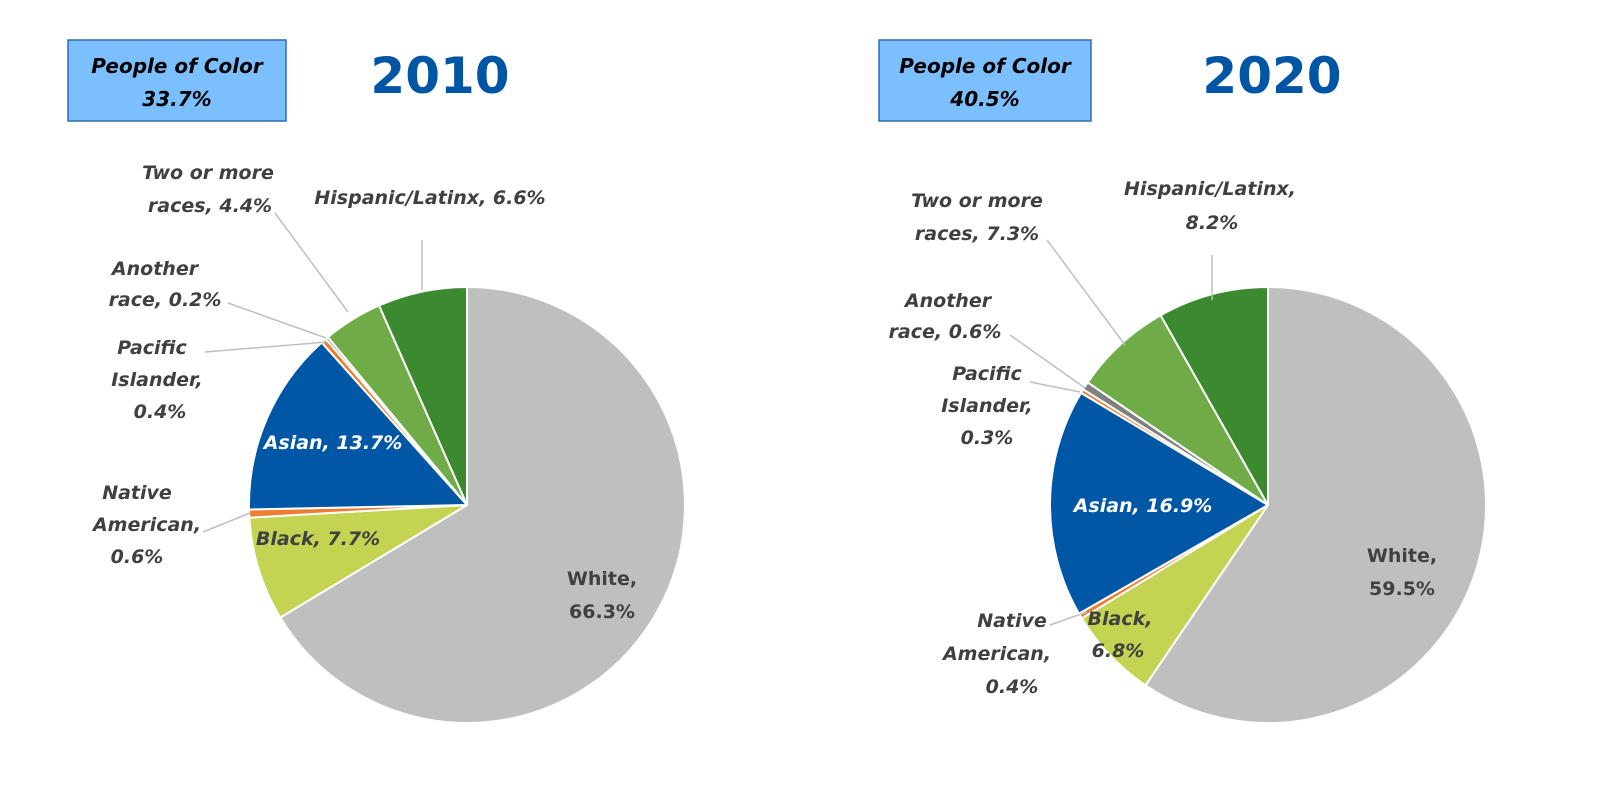 Image resolution: width=1617 pixels, height=787 pixels. Describe the element at coordinates (1118, 651) in the screenshot. I see `data-label-black: 6.8%` at that location.